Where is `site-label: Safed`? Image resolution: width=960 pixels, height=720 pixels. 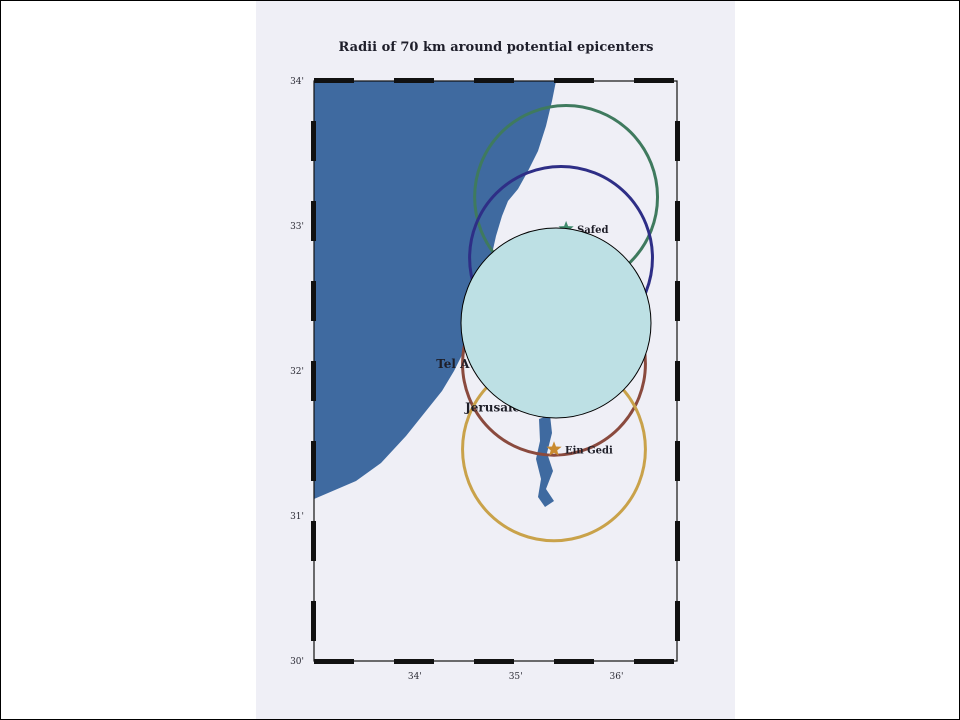 site-label: Safed is located at coordinates (592, 230).